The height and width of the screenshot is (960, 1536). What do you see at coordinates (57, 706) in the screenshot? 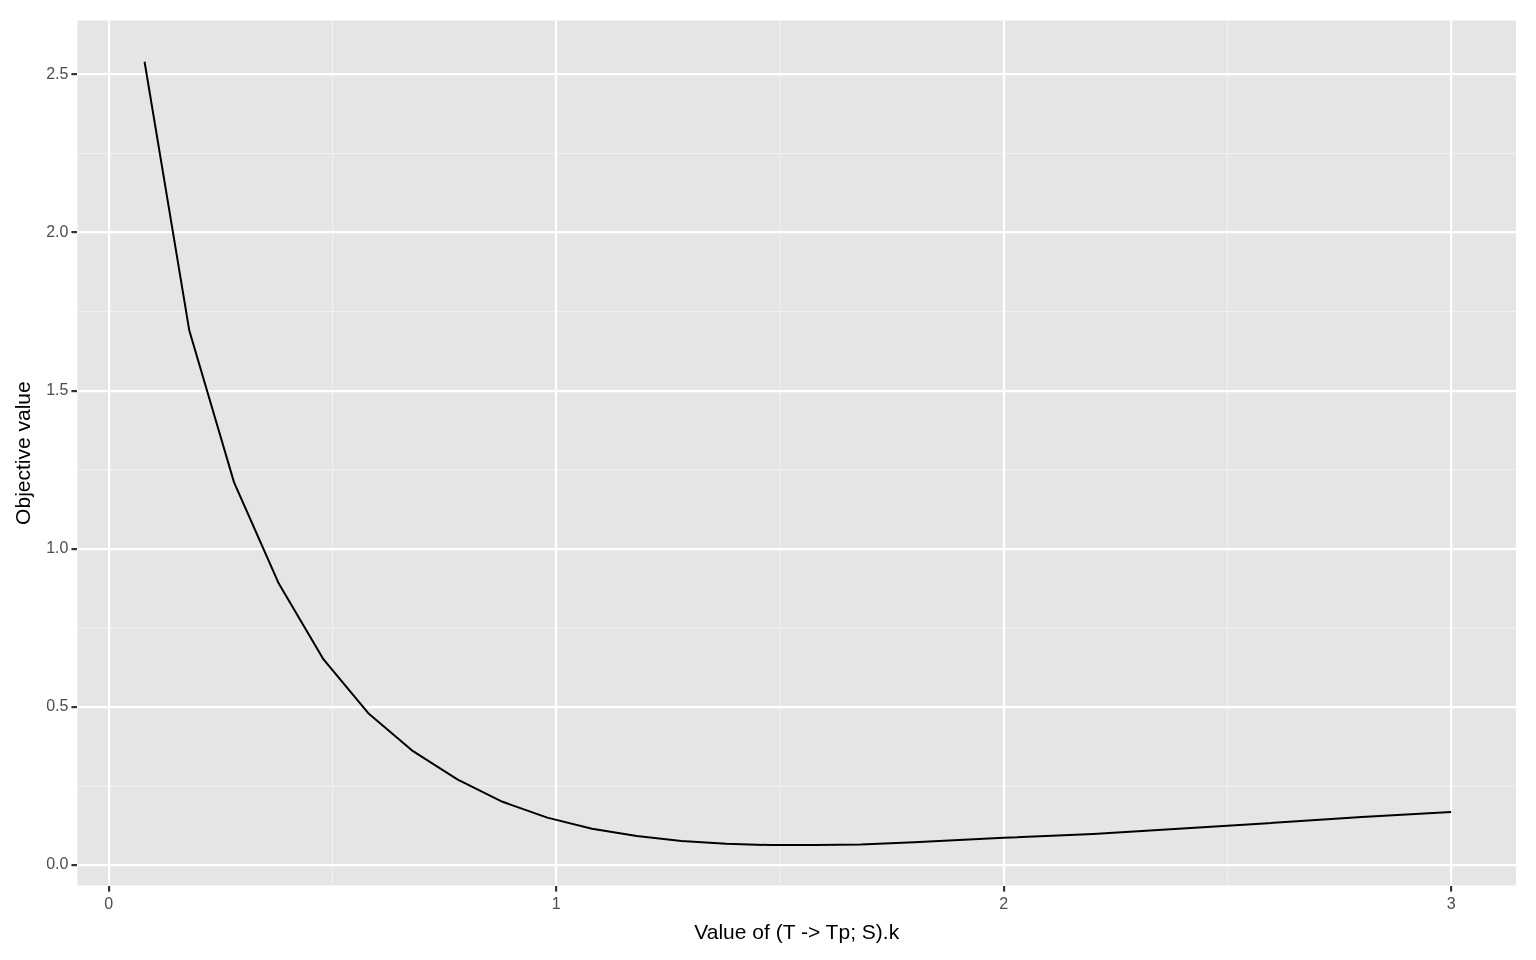
I see `y-tick-label: 0.5` at bounding box center [57, 706].